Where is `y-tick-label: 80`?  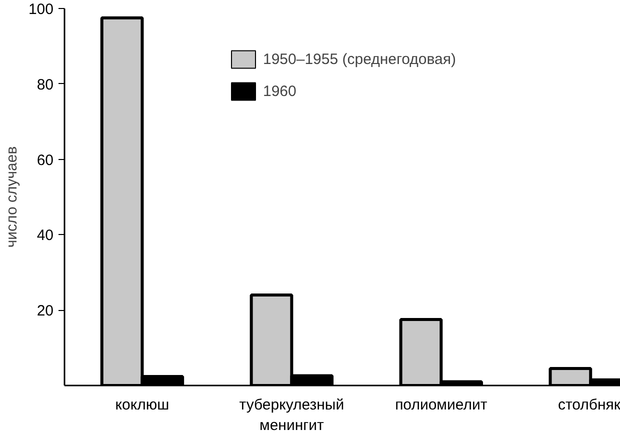 y-tick-label: 80 is located at coordinates (45, 85).